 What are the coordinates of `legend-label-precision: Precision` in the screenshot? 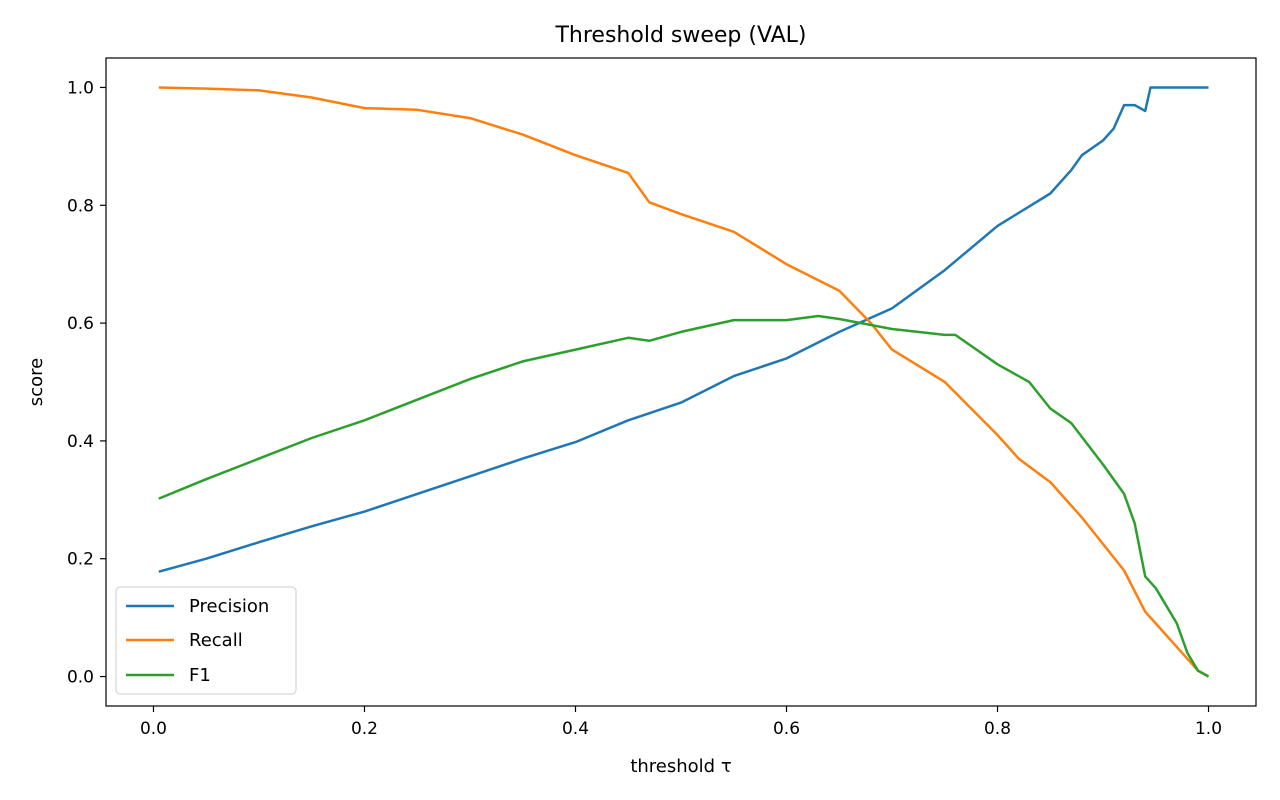 It's located at (229, 606).